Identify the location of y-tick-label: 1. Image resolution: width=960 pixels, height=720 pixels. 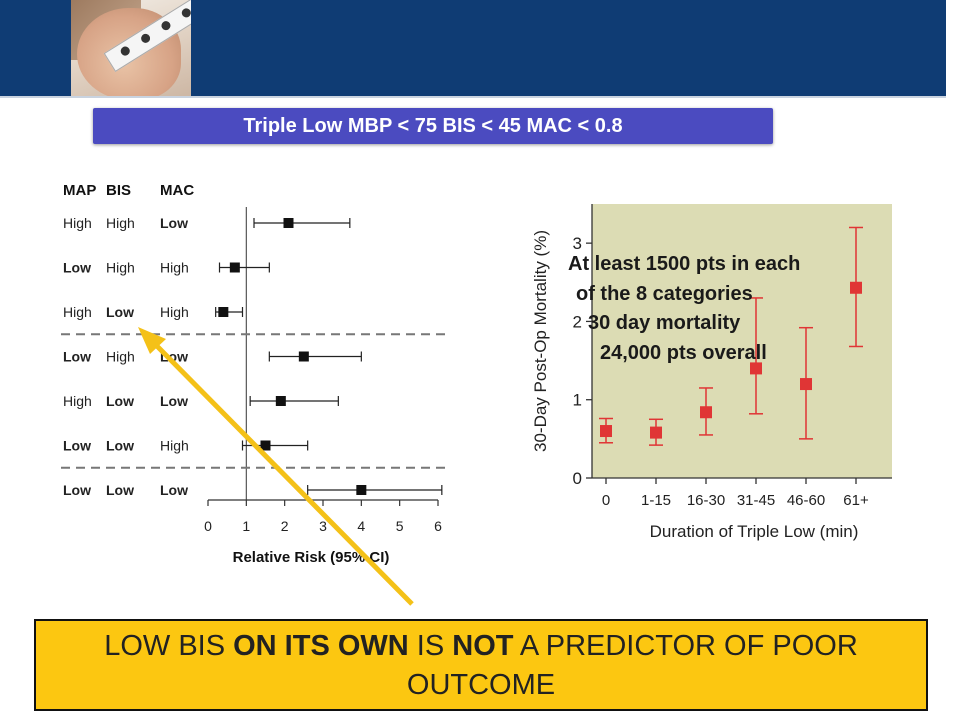
(577, 400).